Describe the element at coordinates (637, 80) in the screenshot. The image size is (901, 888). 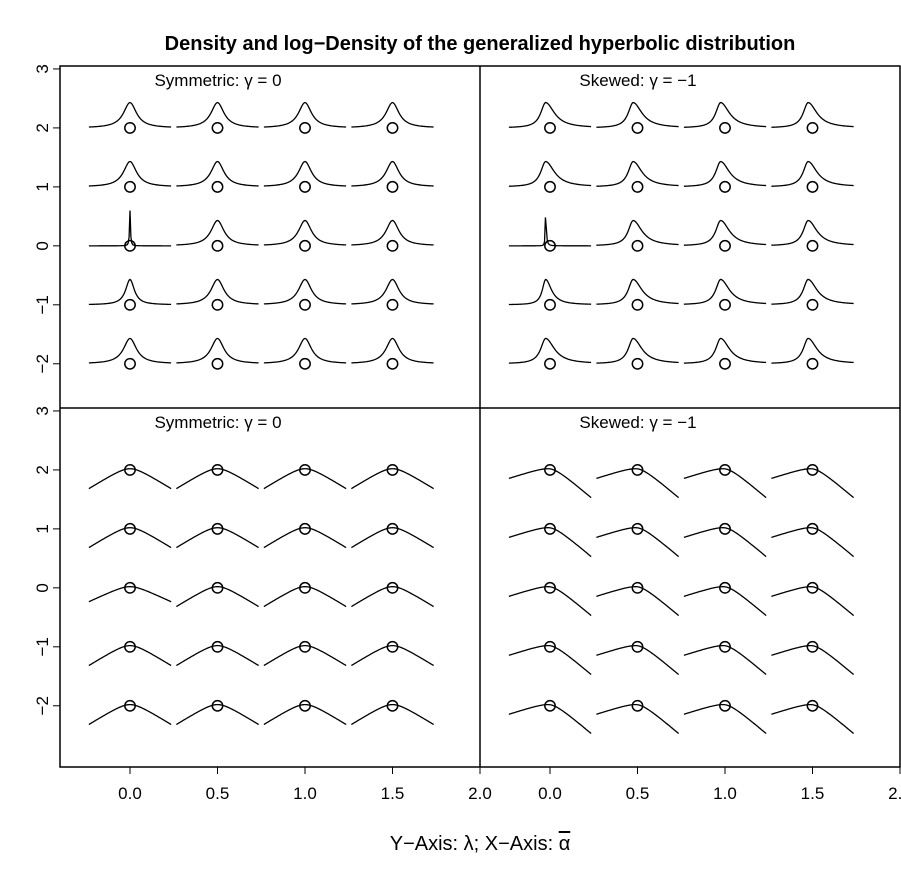
I see `panel-label: Skewed: γ = −1` at that location.